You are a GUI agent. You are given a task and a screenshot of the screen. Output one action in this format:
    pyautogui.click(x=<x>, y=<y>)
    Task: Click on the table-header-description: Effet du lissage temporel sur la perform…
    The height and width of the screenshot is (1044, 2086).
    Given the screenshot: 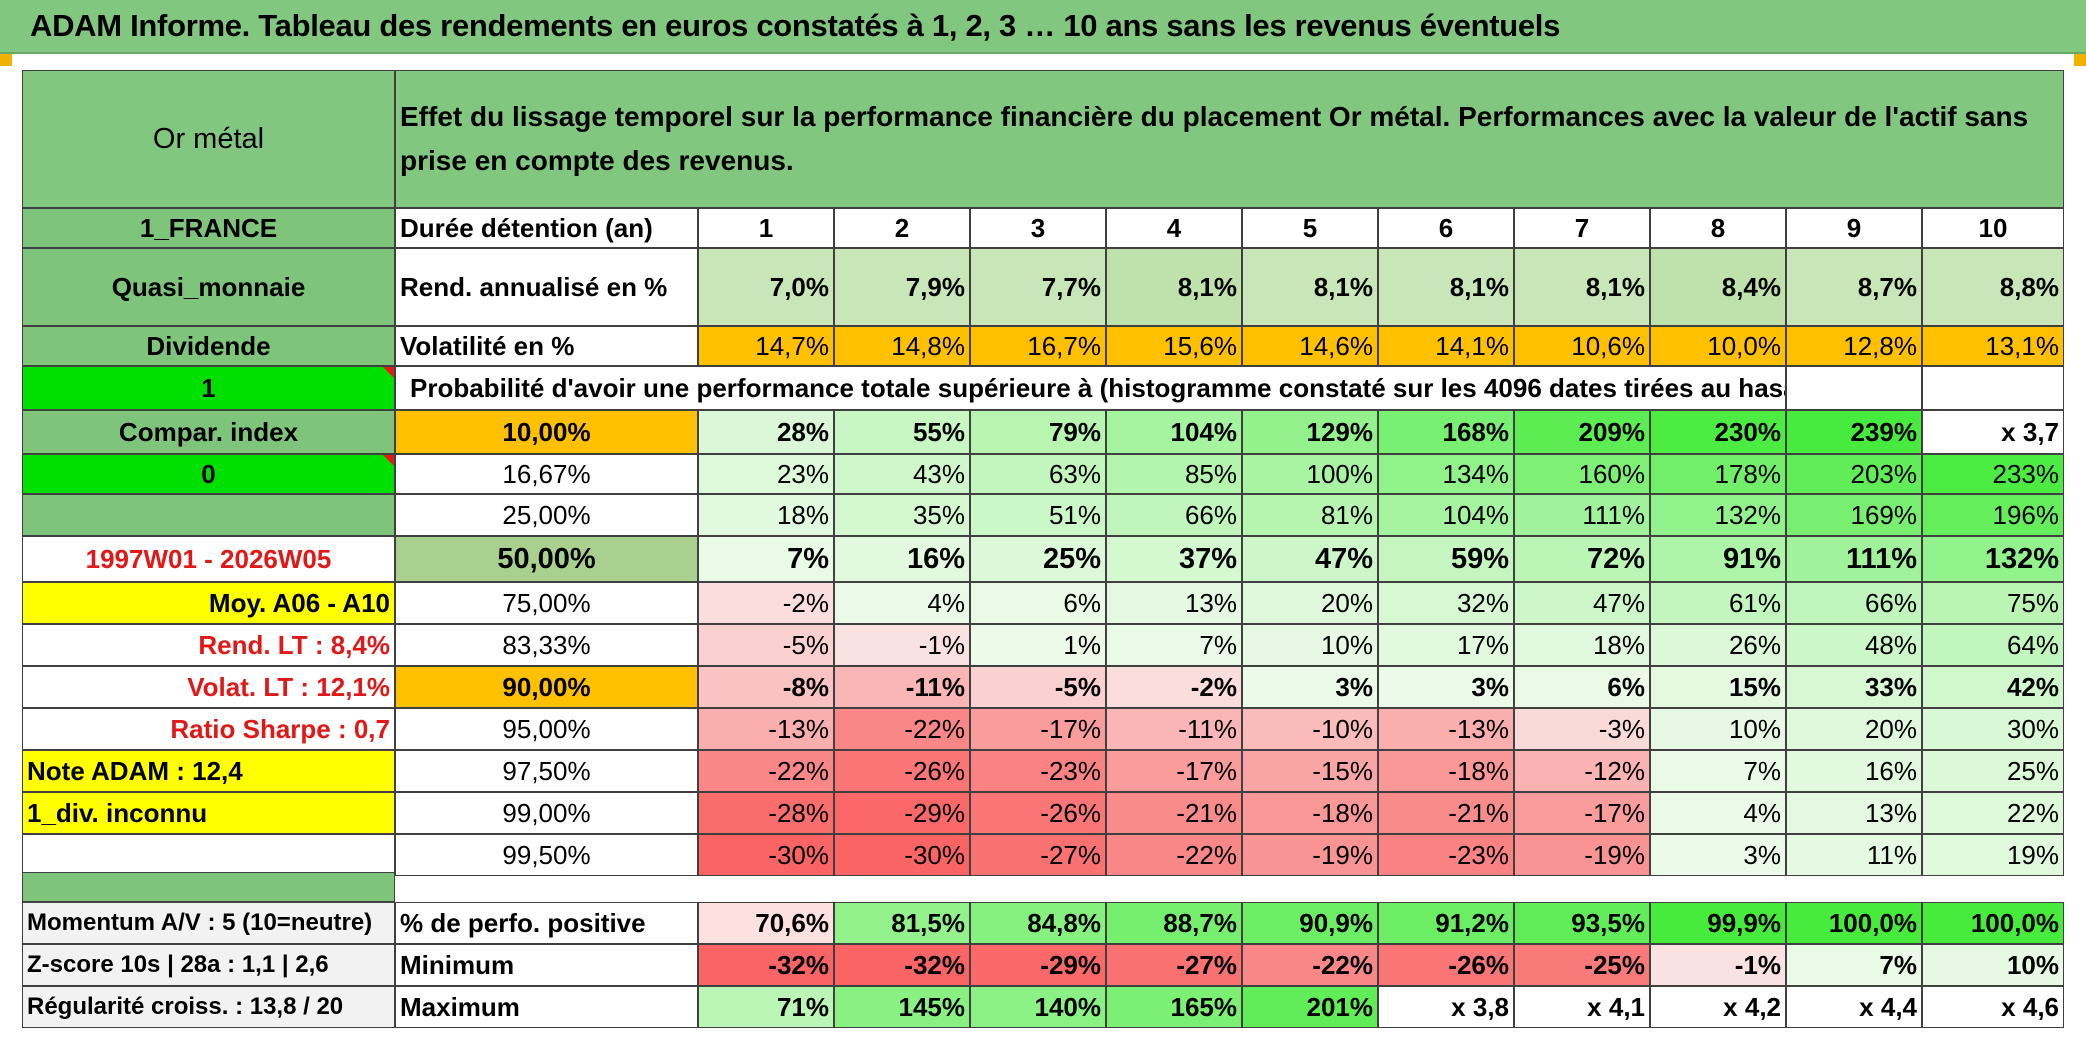 What is the action you would take?
    pyautogui.click(x=1229, y=139)
    